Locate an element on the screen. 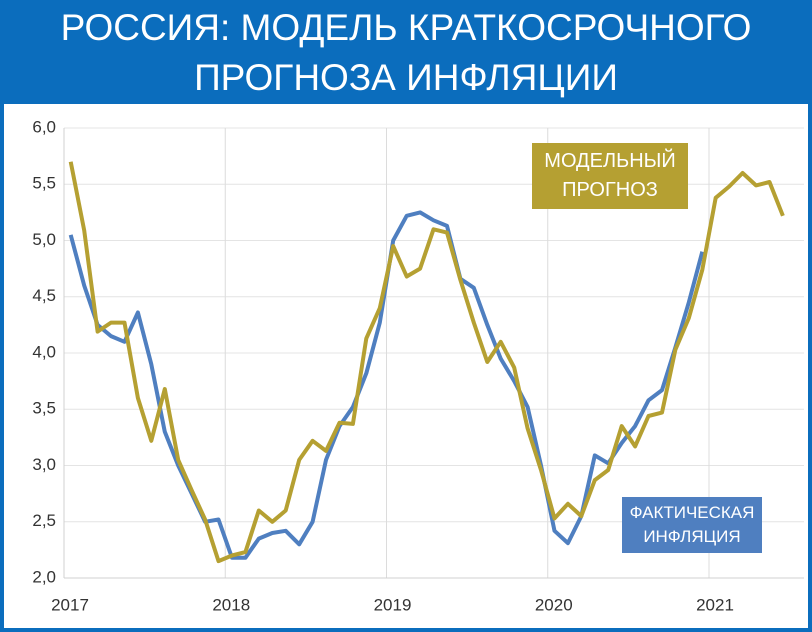 This screenshot has width=812, height=632. y-tick-label: 2,5 is located at coordinates (44, 520).